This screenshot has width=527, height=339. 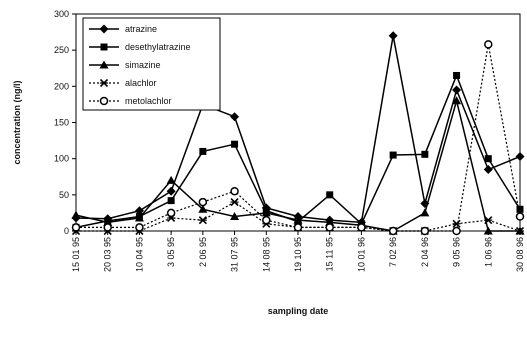 I want to click on legend-label: simazine, so click(x=143, y=65).